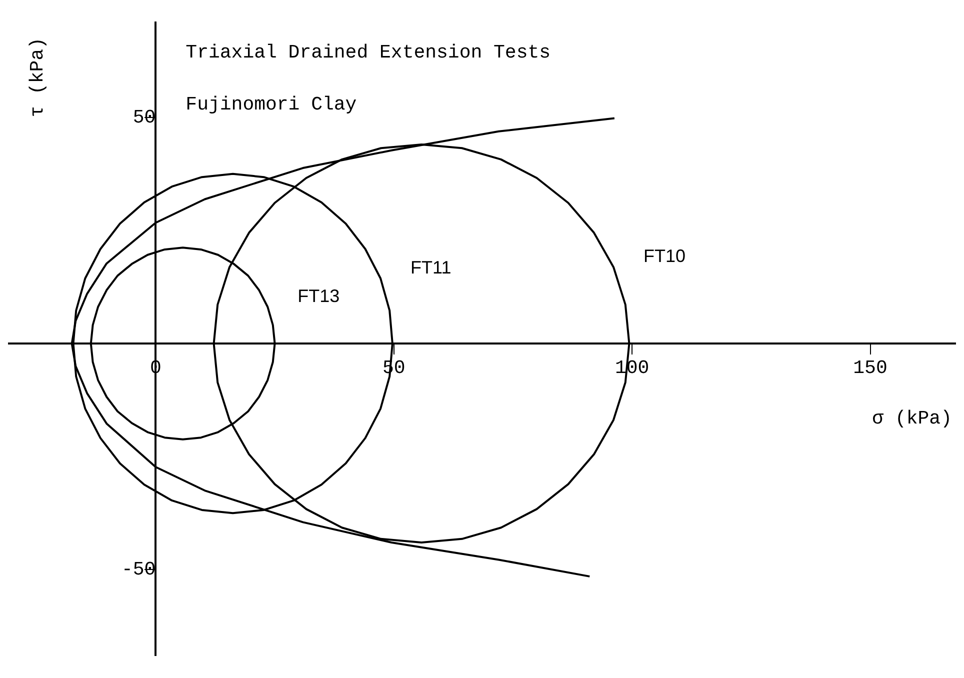 Image resolution: width=964 pixels, height=678 pixels. What do you see at coordinates (912, 419) in the screenshot?
I see `x-axis-title: σ (kPa)` at bounding box center [912, 419].